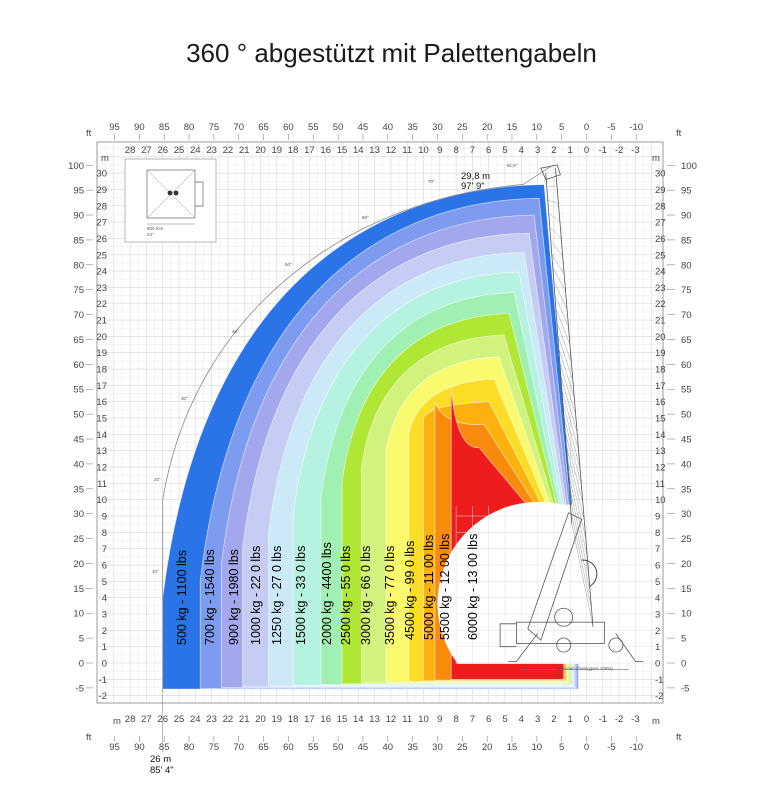 This screenshot has height=800, width=783. Describe the element at coordinates (130, 150) in the screenshot. I see `x-tick-m-top: 28` at that location.